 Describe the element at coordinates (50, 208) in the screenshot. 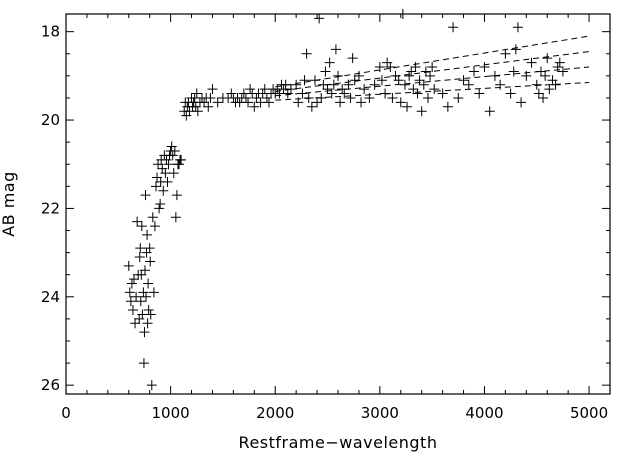

I see `y-tick-label: 22` at that location.